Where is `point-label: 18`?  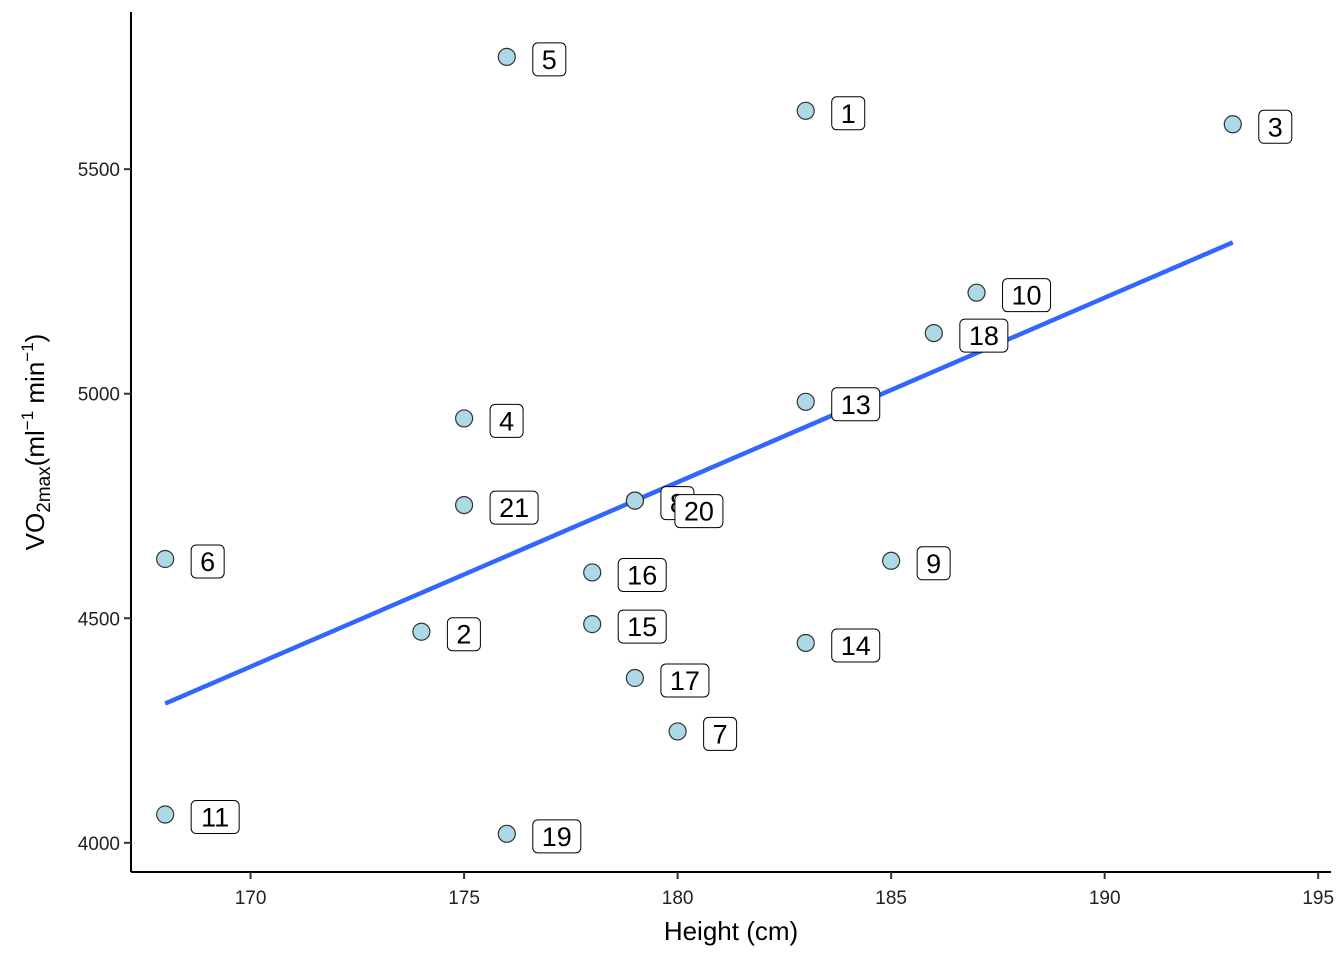 point-label: 18 is located at coordinates (984, 335).